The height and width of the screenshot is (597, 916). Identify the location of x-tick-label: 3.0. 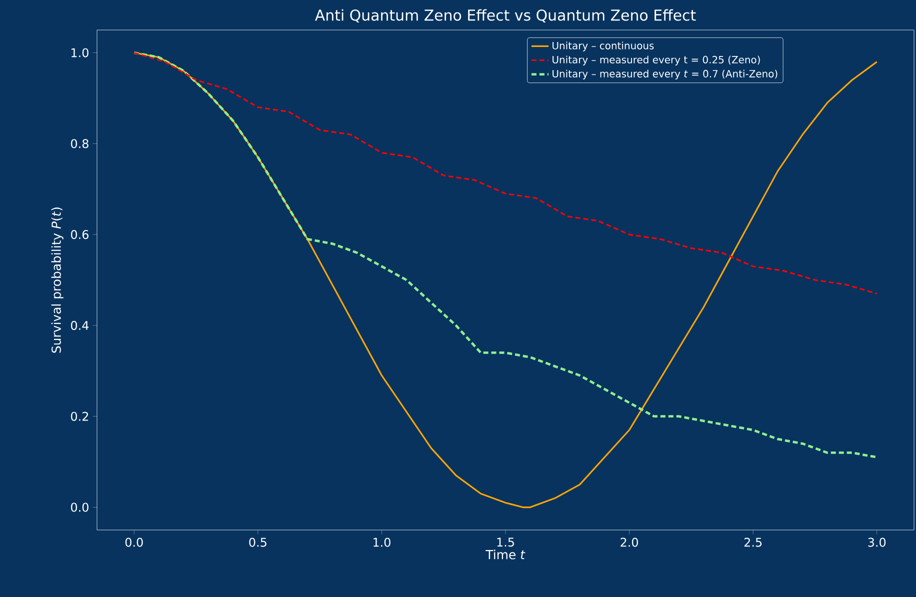
(877, 542).